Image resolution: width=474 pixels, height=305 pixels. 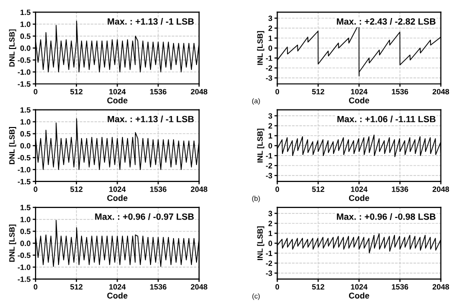 I want to click on annotation: Max. : +1.06 / -1.11 LSB, so click(x=386, y=119).